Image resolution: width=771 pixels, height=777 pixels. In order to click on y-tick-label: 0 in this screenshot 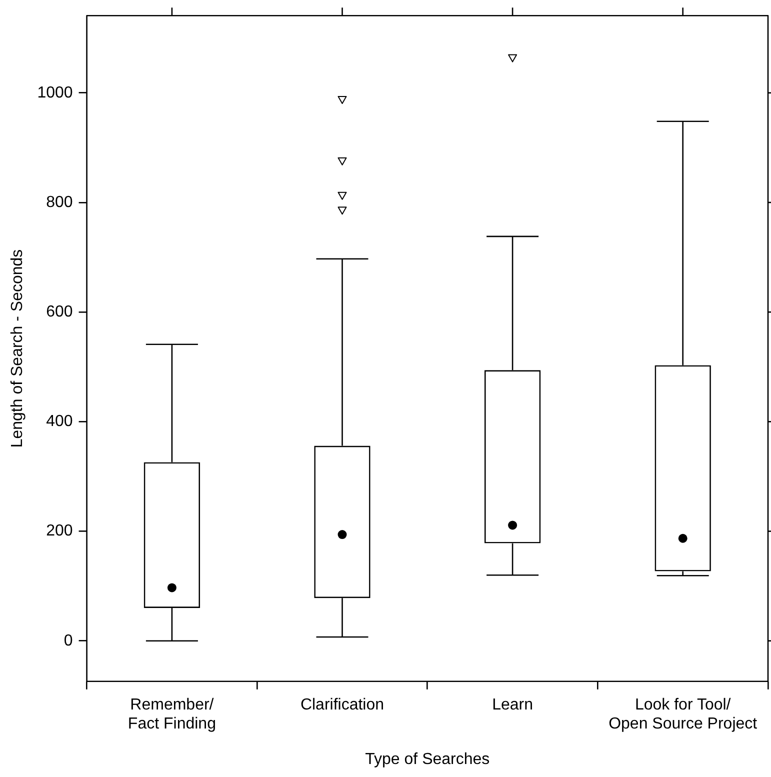, I will do `click(68, 641)`.